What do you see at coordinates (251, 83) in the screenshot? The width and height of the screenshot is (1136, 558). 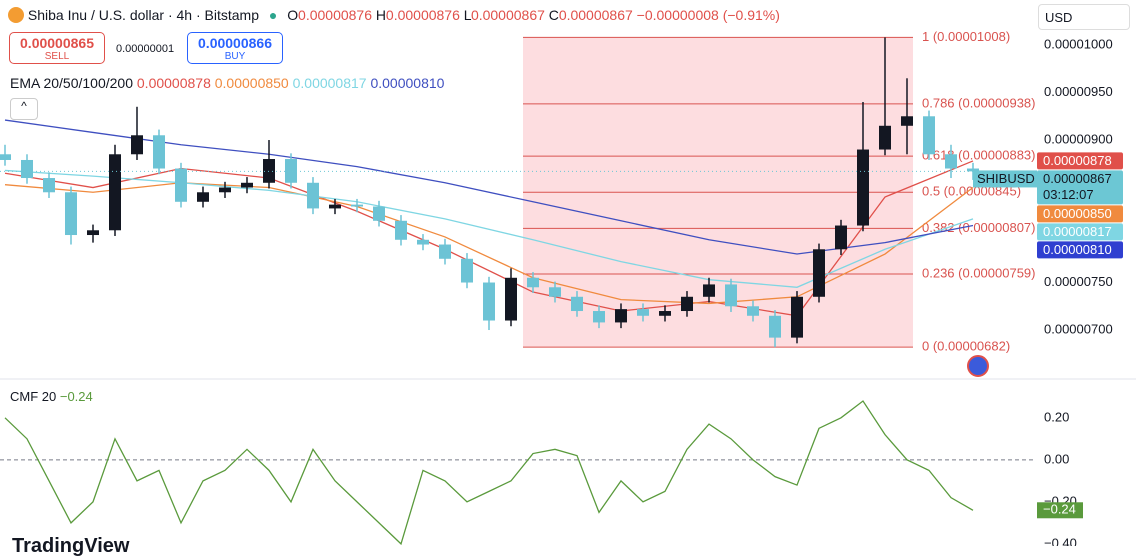 I see `ema-value: 0.00000850` at bounding box center [251, 83].